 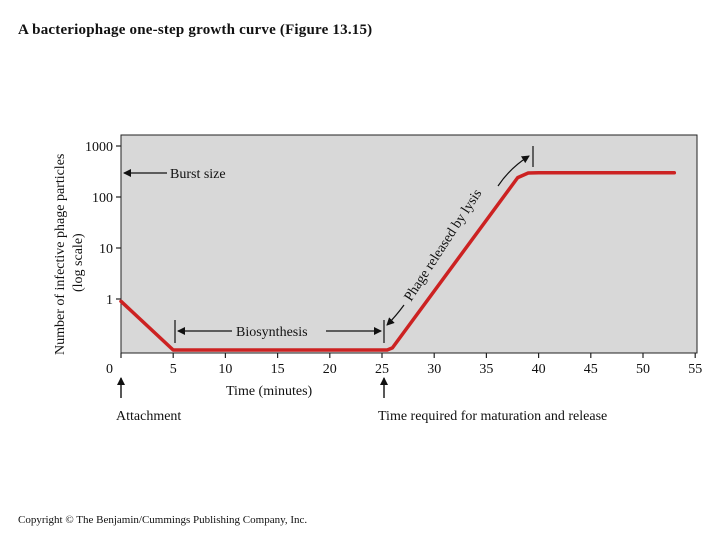 I want to click on x-tick-label: 30, so click(x=434, y=369).